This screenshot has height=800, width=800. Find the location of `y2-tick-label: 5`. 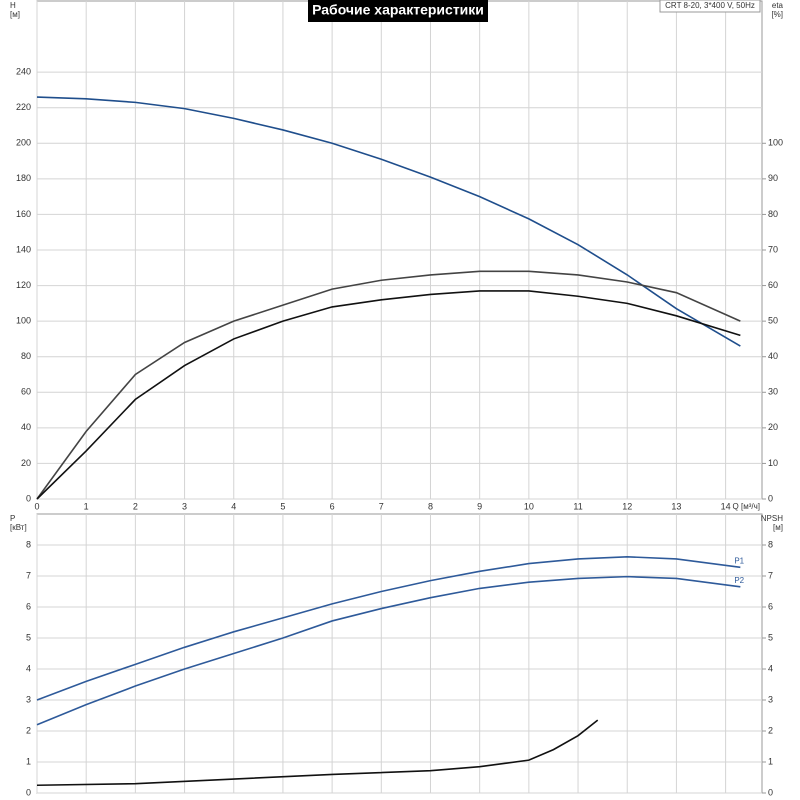

y2-tick-label: 5 is located at coordinates (770, 637).